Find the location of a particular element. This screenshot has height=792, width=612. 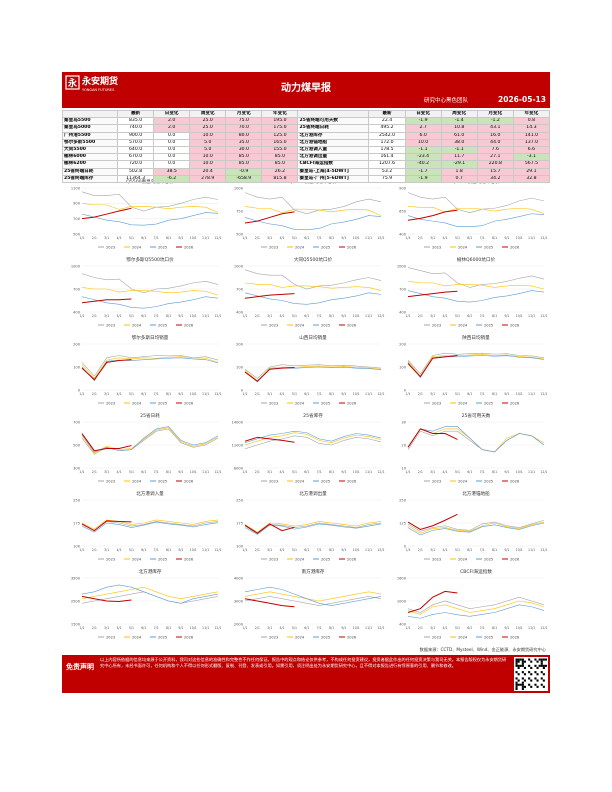

cell: -1.9 is located at coordinates (423, 121).